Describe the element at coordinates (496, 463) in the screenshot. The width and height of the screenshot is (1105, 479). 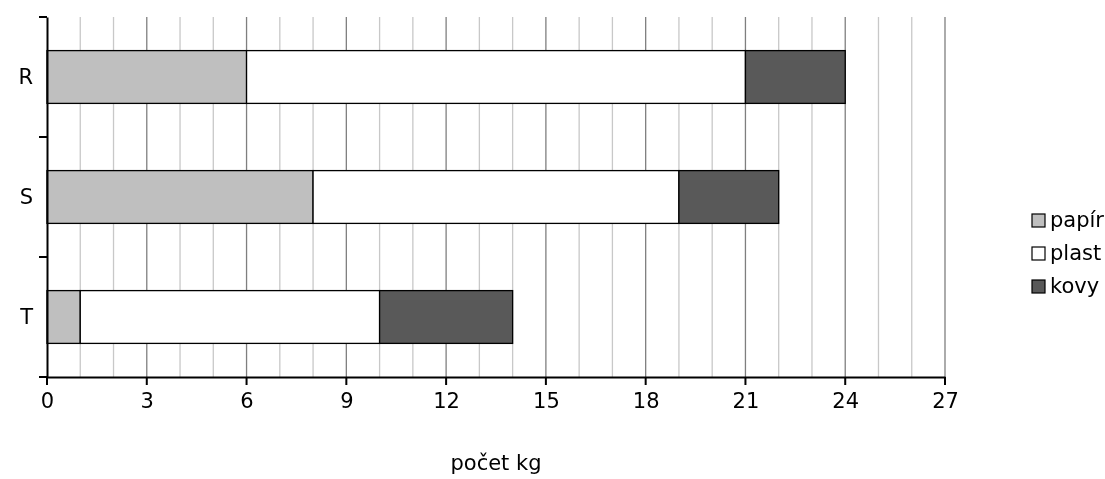
I see `x-axis-title: počet kg` at that location.